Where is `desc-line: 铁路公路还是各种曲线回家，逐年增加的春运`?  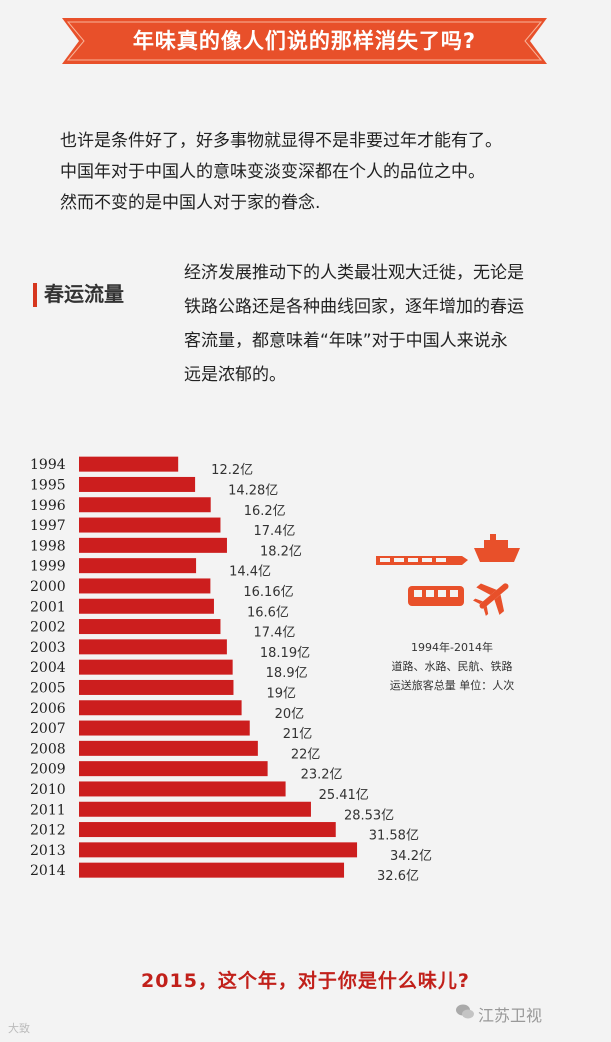
desc-line: 铁路公路还是各种曲线回家，逐年增加的春运 is located at coordinates (354, 307).